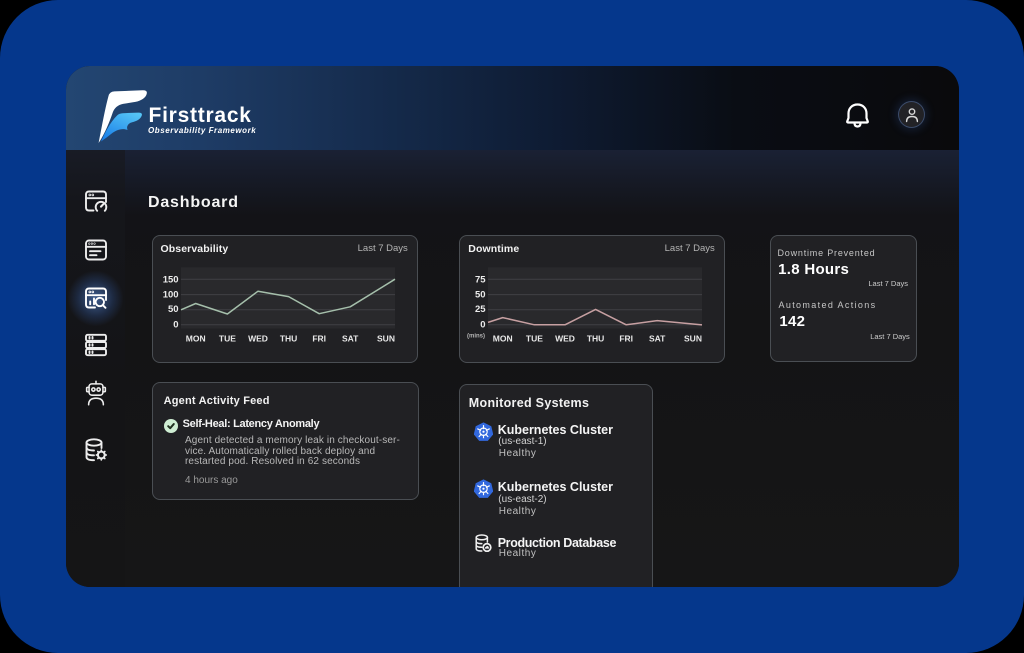 Image resolution: width=1024 pixels, height=653 pixels. What do you see at coordinates (480, 279) in the screenshot?
I see `svg-text: 75` at bounding box center [480, 279].